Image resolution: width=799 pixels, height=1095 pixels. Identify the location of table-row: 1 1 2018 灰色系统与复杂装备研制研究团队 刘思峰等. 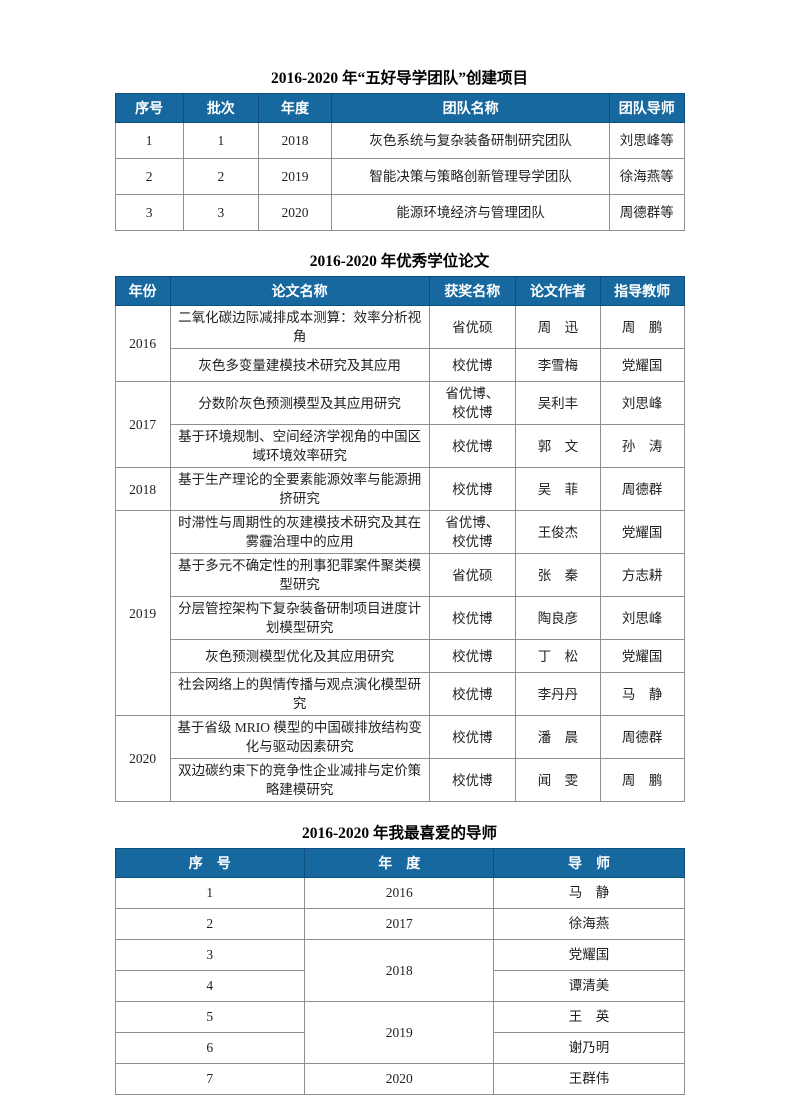
(399, 140).